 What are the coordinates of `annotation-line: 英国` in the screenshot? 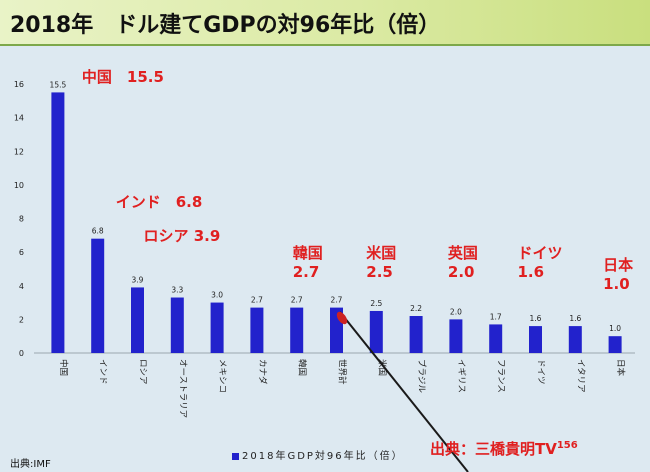 It's located at (463, 253).